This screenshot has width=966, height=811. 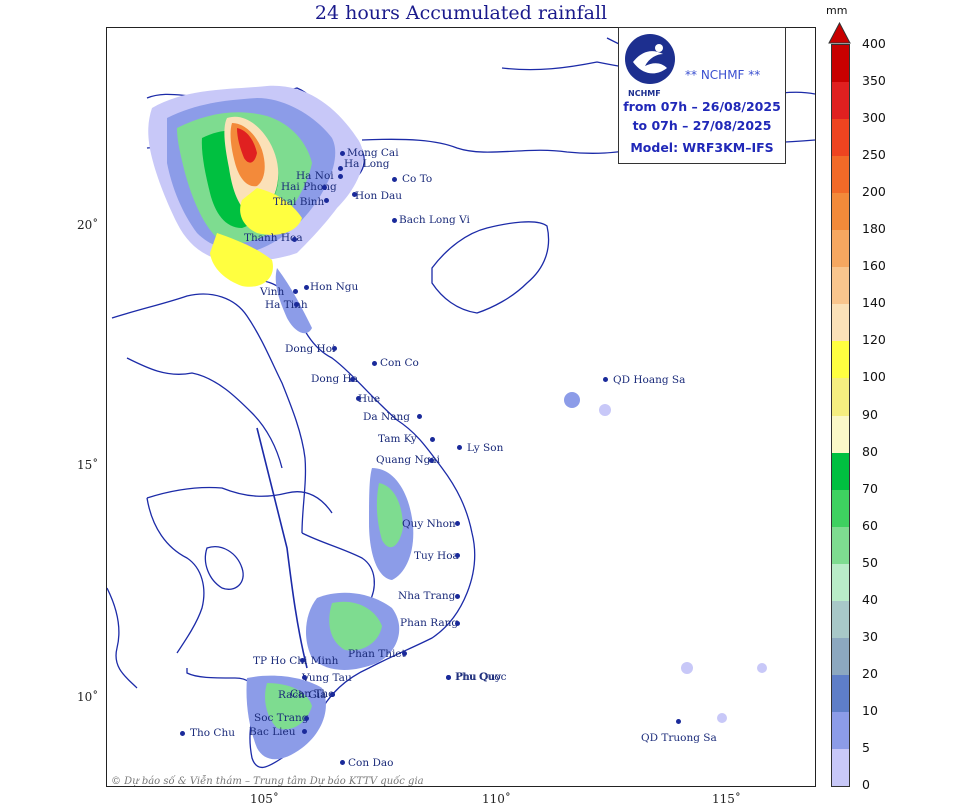 What do you see at coordinates (417, 179) in the screenshot?
I see `place-label: Co To` at bounding box center [417, 179].